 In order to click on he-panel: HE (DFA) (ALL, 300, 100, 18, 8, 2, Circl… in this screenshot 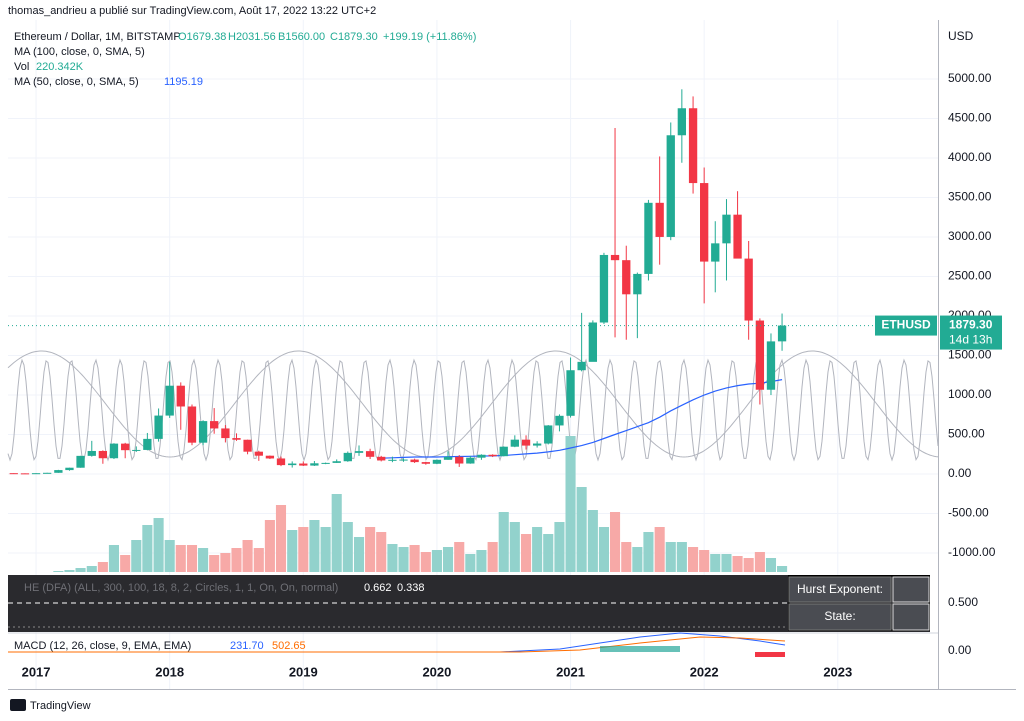, I will do `click(493, 603)`.